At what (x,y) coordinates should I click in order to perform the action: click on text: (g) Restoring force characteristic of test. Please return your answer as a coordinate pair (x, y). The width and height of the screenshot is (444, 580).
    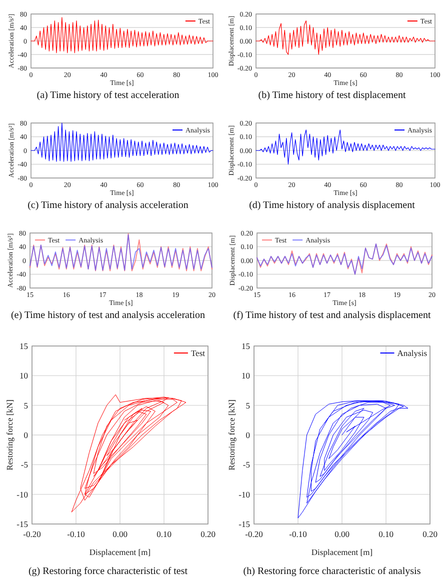
    Looking at the image, I should click on (108, 571).